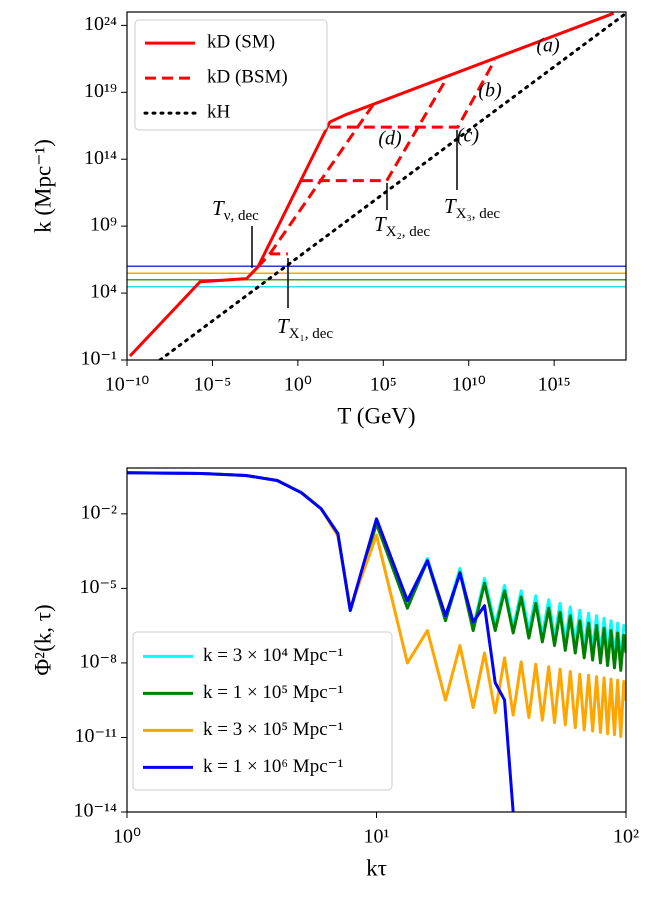 The width and height of the screenshot is (658, 904). Describe the element at coordinates (213, 385) in the screenshot. I see `x-tick-label: 10⁻⁵` at that location.